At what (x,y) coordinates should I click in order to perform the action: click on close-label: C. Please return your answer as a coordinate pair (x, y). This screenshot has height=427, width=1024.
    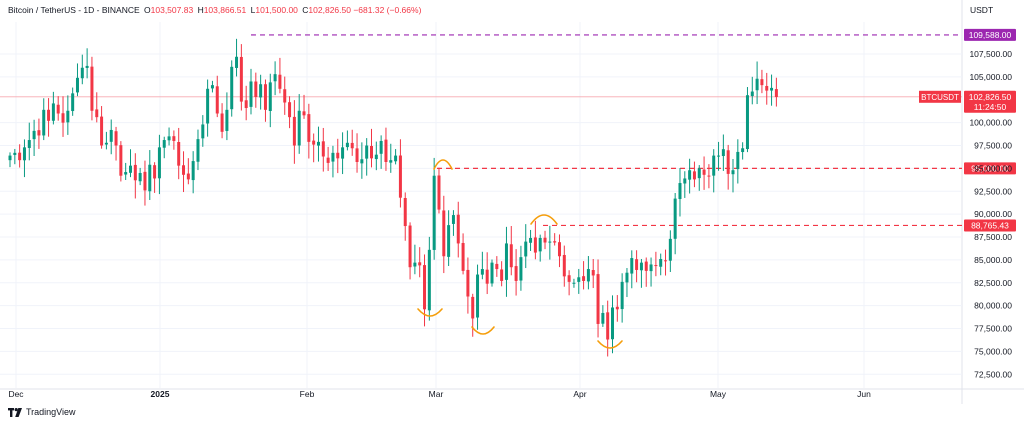
    Looking at the image, I should click on (305, 10).